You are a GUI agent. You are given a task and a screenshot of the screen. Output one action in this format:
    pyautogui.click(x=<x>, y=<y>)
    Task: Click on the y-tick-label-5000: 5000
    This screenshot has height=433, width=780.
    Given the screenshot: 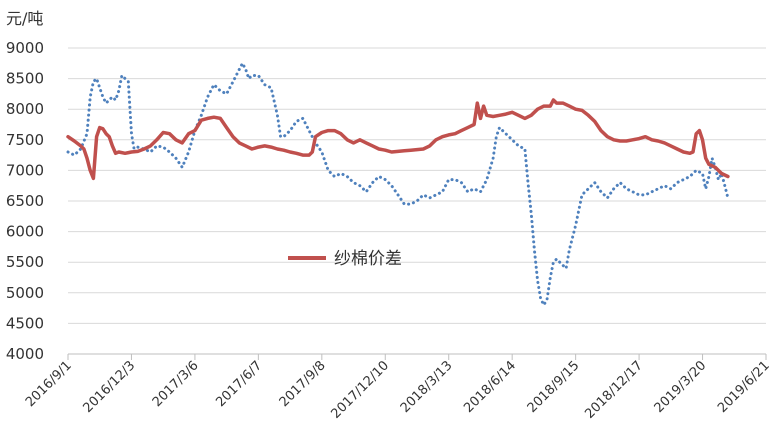 What is the action you would take?
    pyautogui.click(x=25, y=293)
    